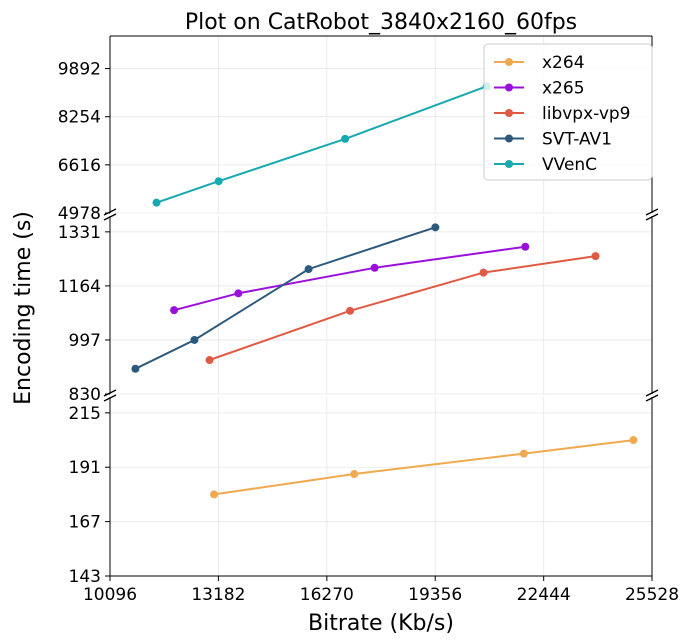 Image resolution: width=693 pixels, height=644 pixels. Describe the element at coordinates (85, 577) in the screenshot. I see `y-tick-label: 143` at that location.